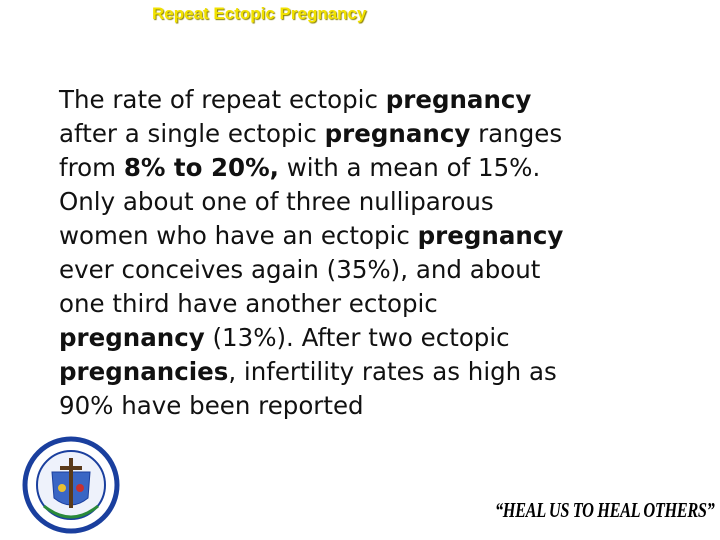 The height and width of the screenshot is (540, 720). I want to click on text: ever conceives again (35%), and about, so click(300, 269).